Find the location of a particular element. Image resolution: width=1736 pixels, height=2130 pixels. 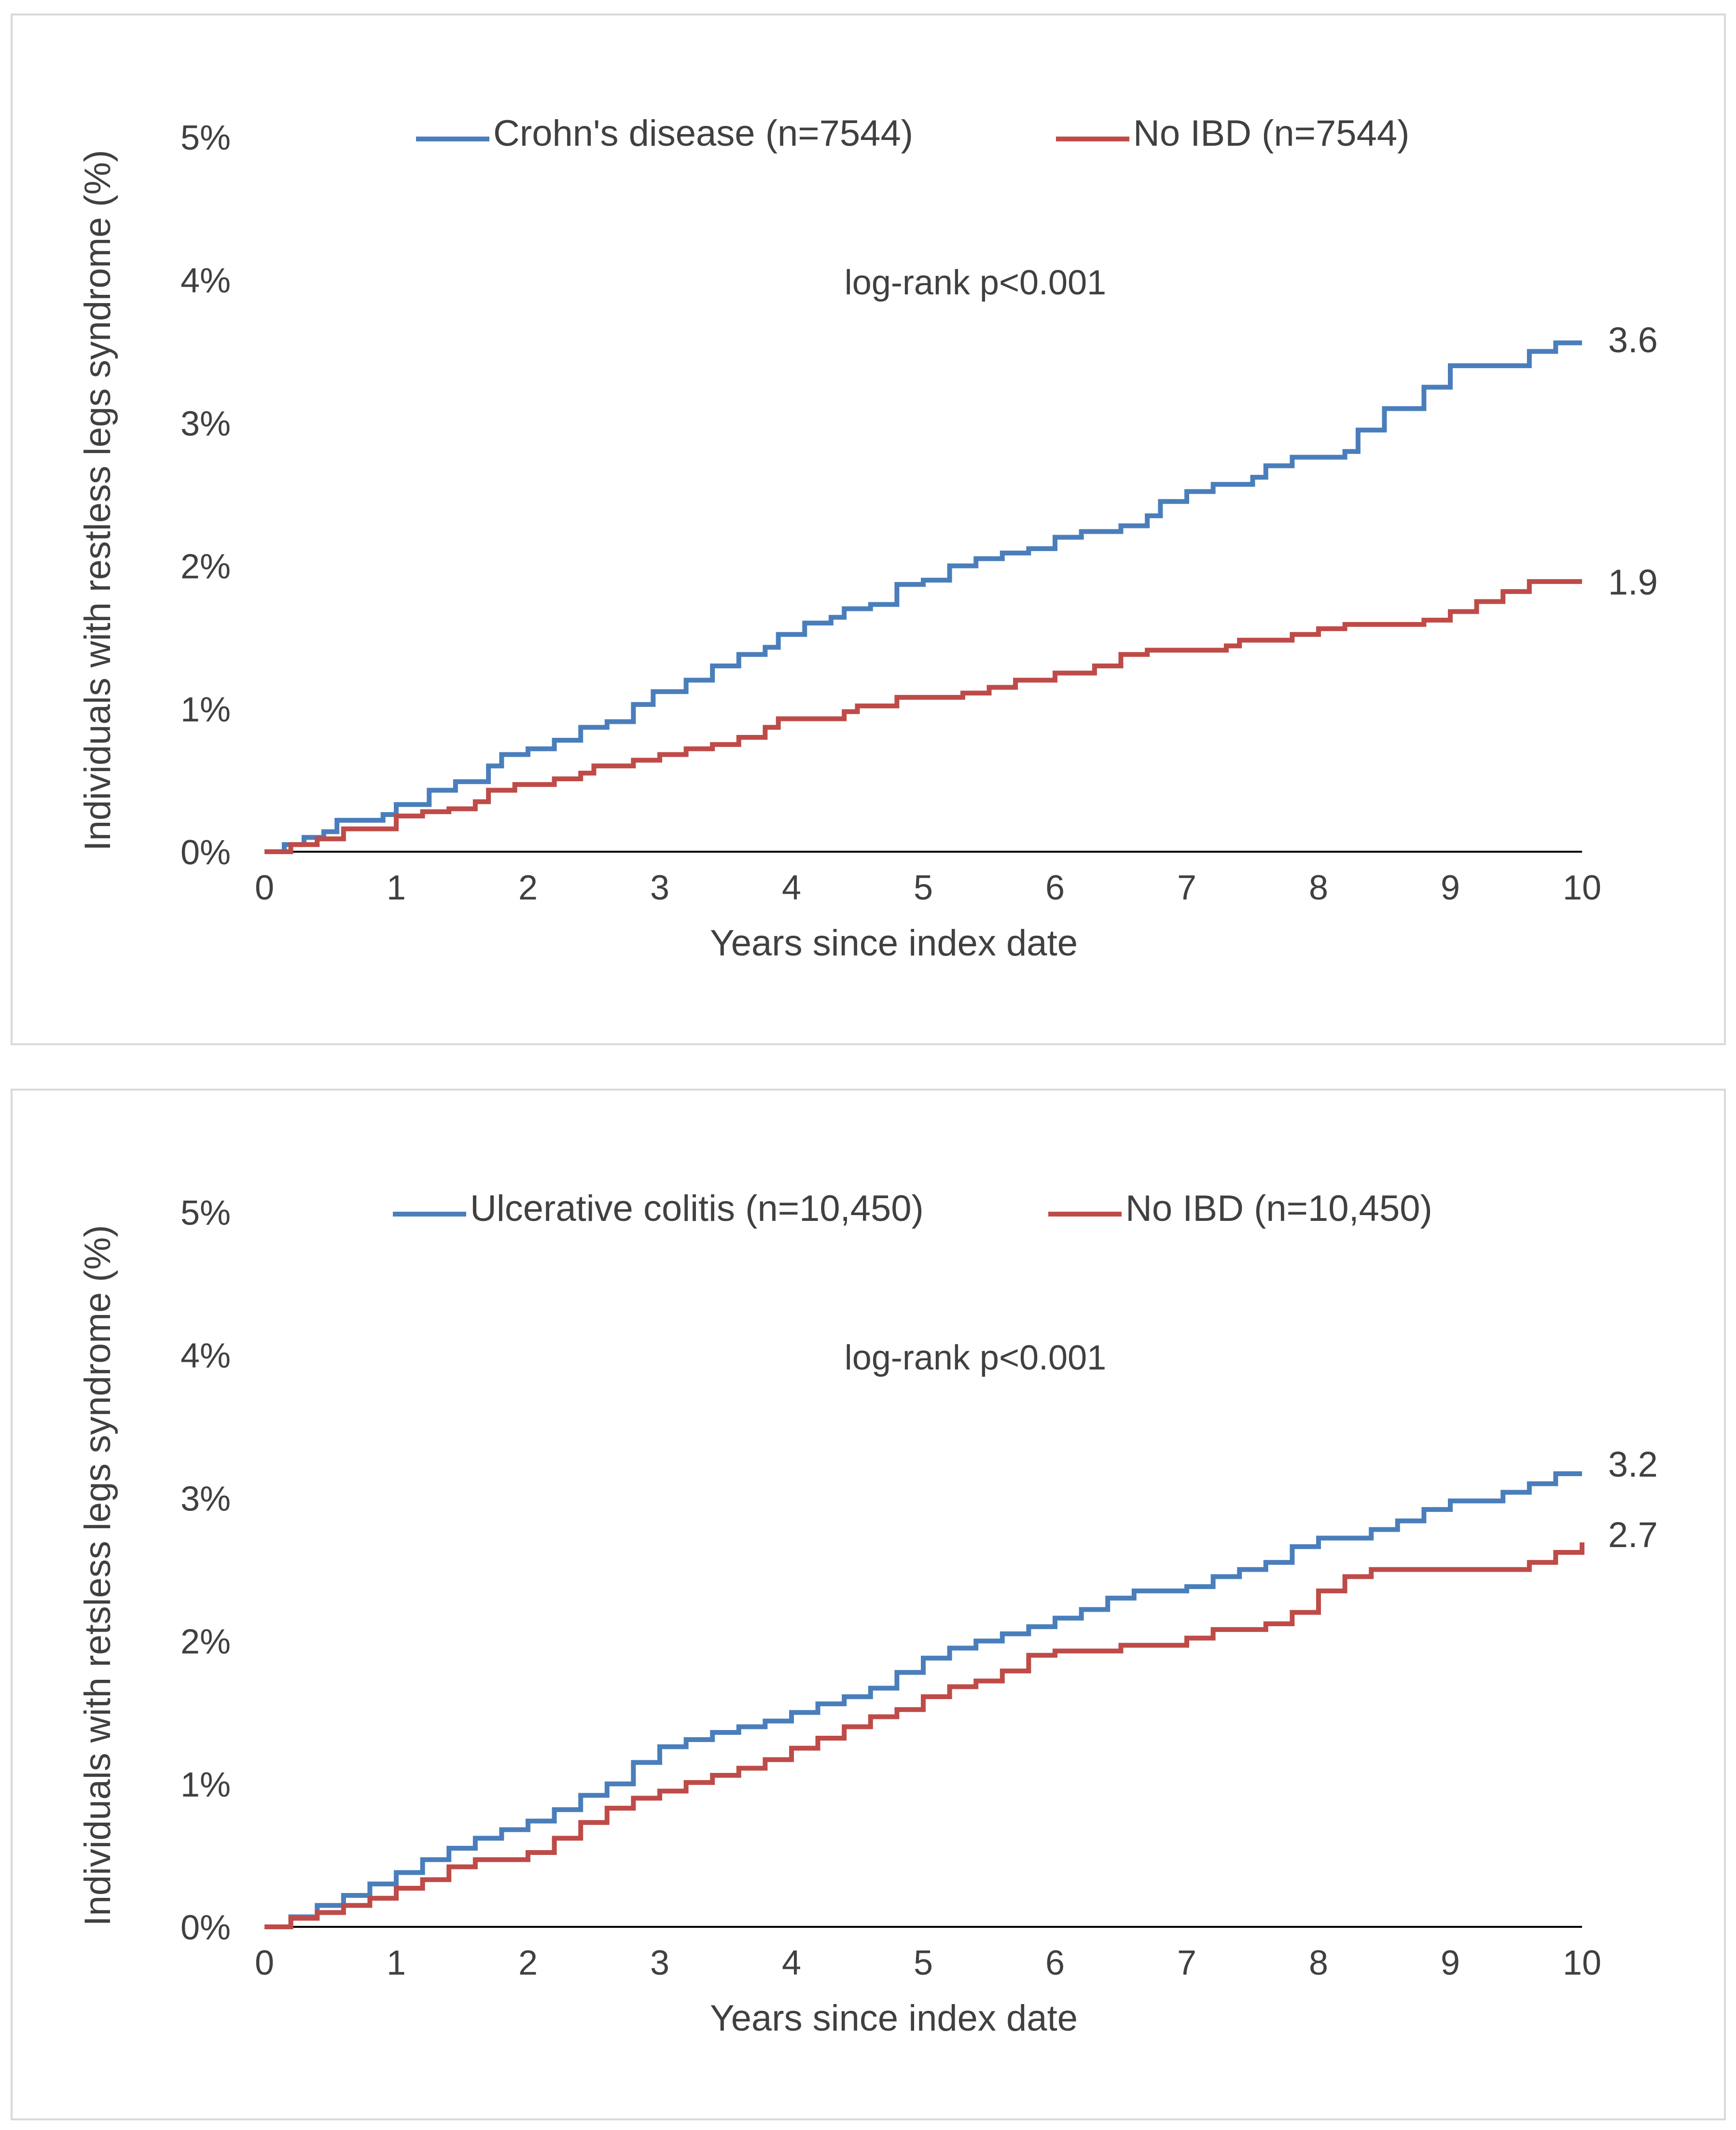

end-label-no-ibd: 1.9 is located at coordinates (1633, 582).